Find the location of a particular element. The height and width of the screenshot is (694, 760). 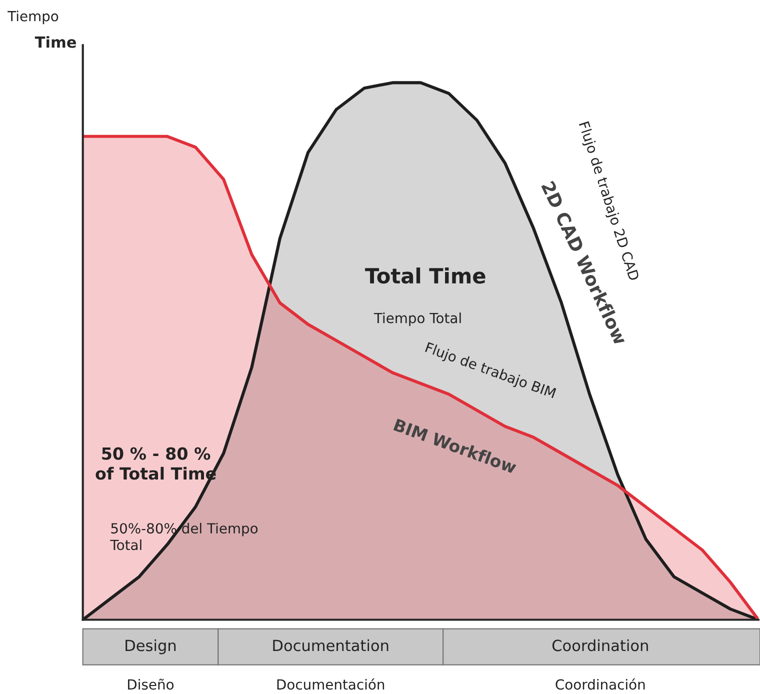

y-axis-title: Time is located at coordinates (55, 42).